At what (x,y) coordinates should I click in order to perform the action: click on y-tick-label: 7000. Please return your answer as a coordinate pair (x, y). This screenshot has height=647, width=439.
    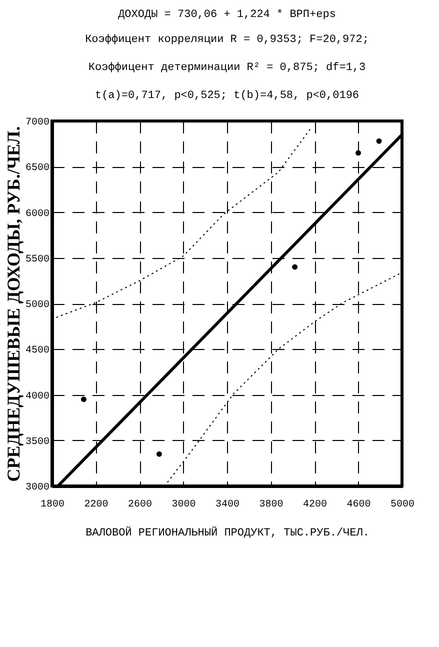
    Looking at the image, I should click on (37, 123).